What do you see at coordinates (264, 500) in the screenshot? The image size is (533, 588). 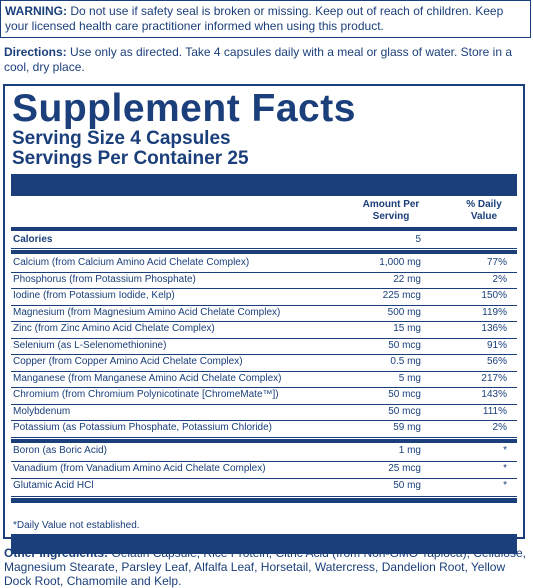 I see `footer-divider` at bounding box center [264, 500].